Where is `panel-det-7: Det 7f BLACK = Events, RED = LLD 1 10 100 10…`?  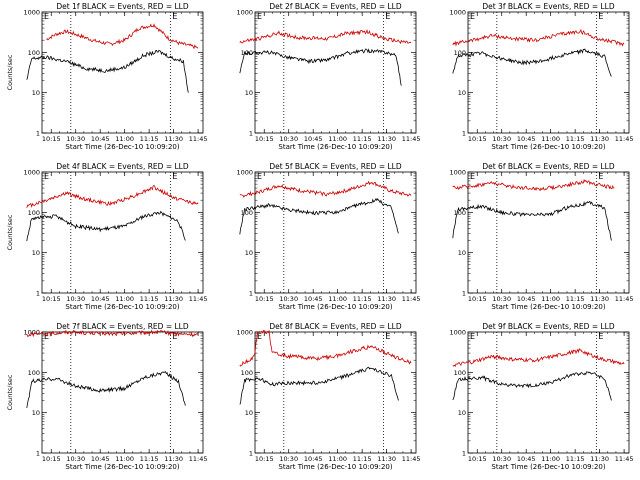 panel-det-7: Det 7f BLACK = Events, RED = LLD 1 10 100 10… is located at coordinates (106, 396).